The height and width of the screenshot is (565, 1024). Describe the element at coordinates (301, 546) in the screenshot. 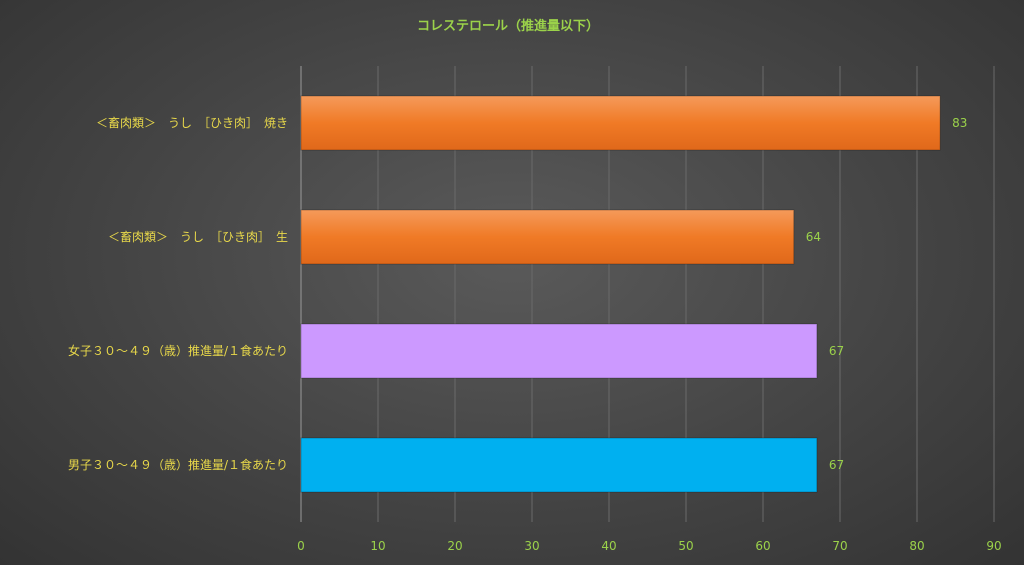

I see `x-tick-label: 0` at that location.